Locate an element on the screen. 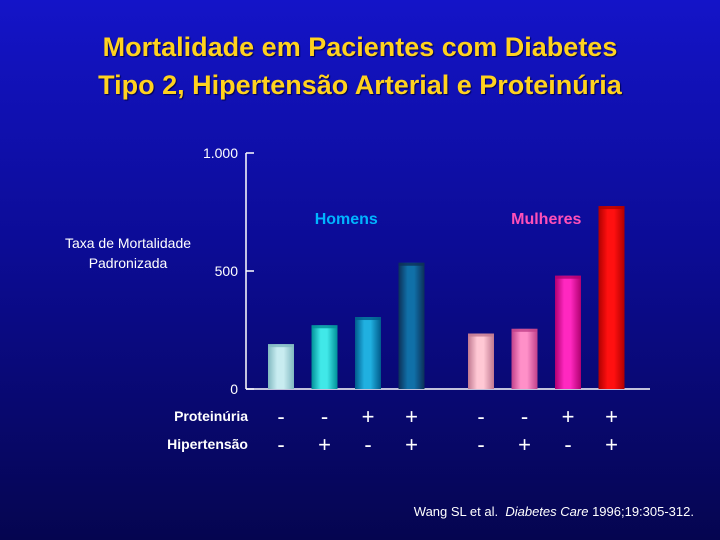  y-tick-label: 1.000 is located at coordinates (220, 153).